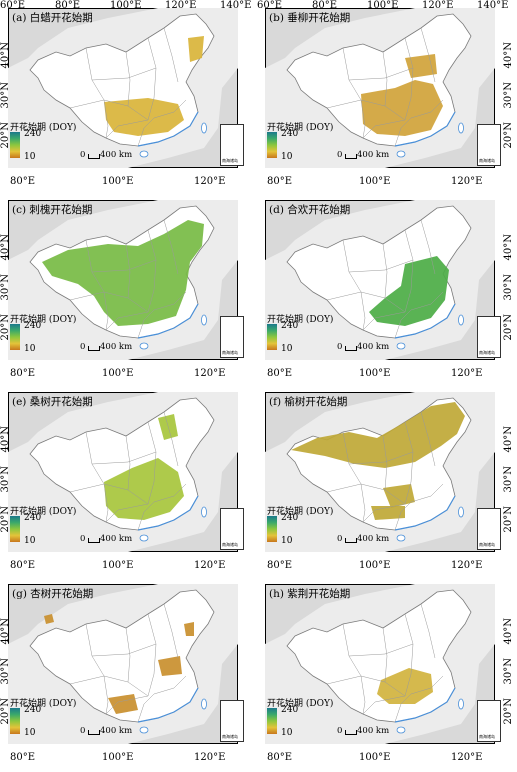 The height and width of the screenshot is (772, 517). I want to click on map-f, so click(380, 472).